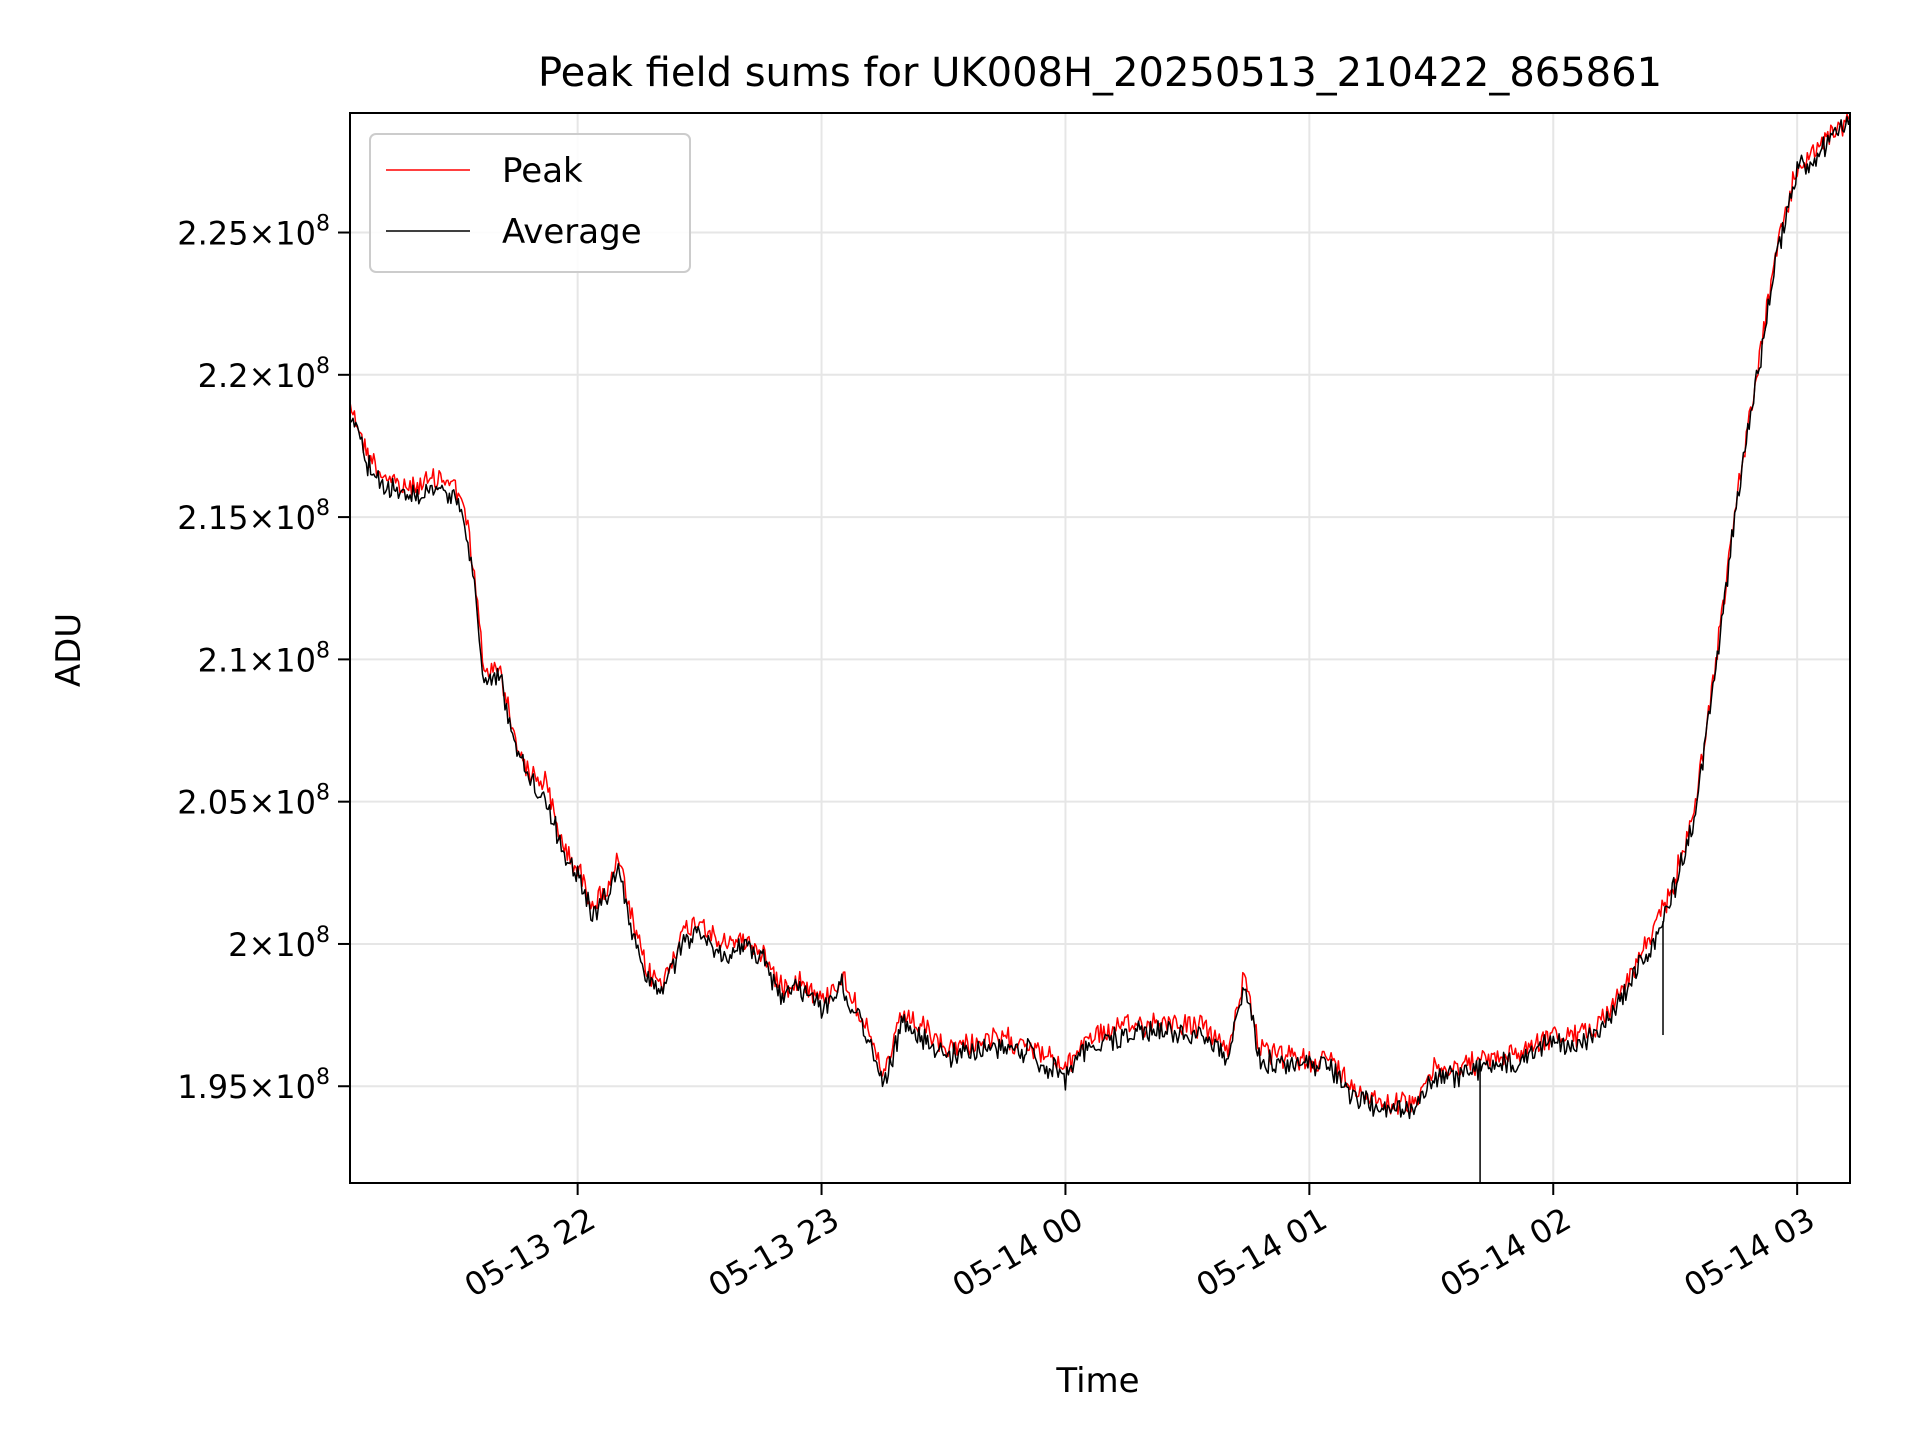 The height and width of the screenshot is (1440, 1920). I want to click on y-tick-label: 2.25×108, so click(253, 232).